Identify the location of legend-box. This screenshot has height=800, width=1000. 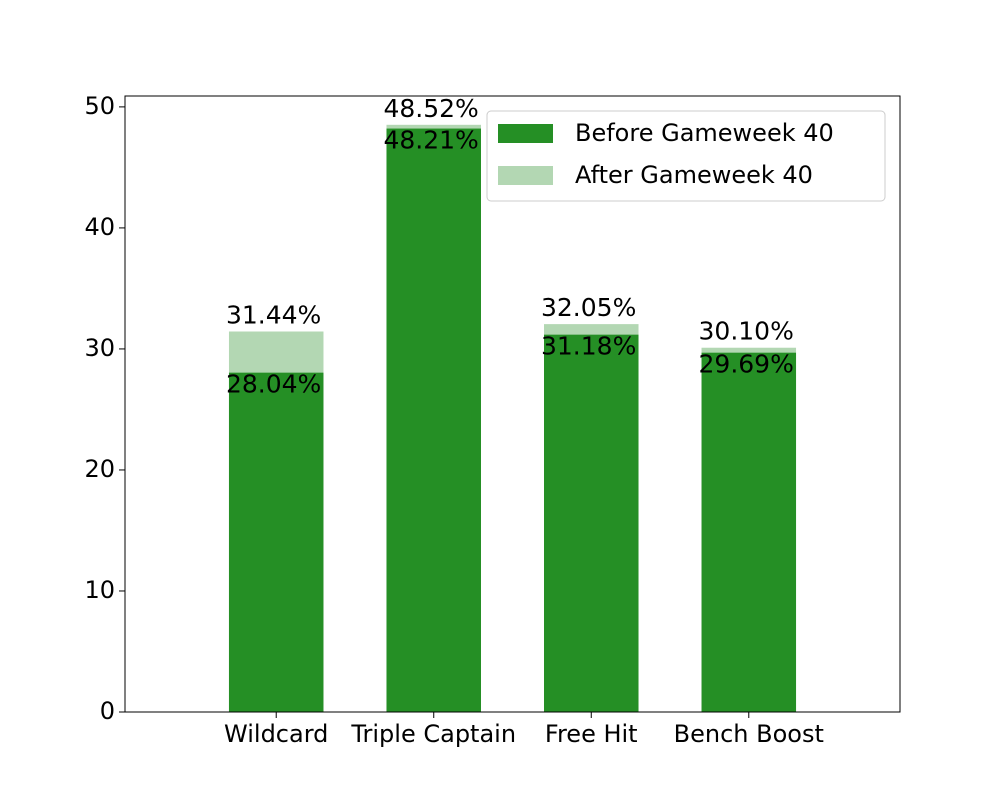
(686, 156).